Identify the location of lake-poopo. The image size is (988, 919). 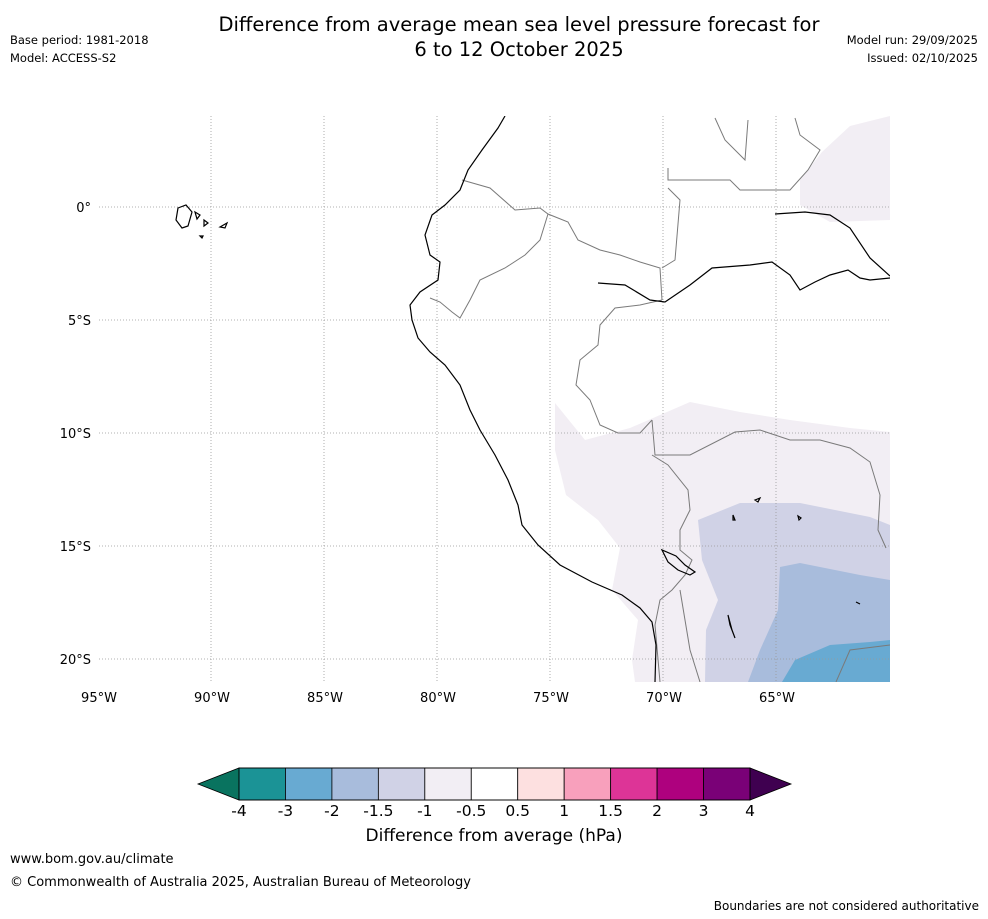
(731, 626).